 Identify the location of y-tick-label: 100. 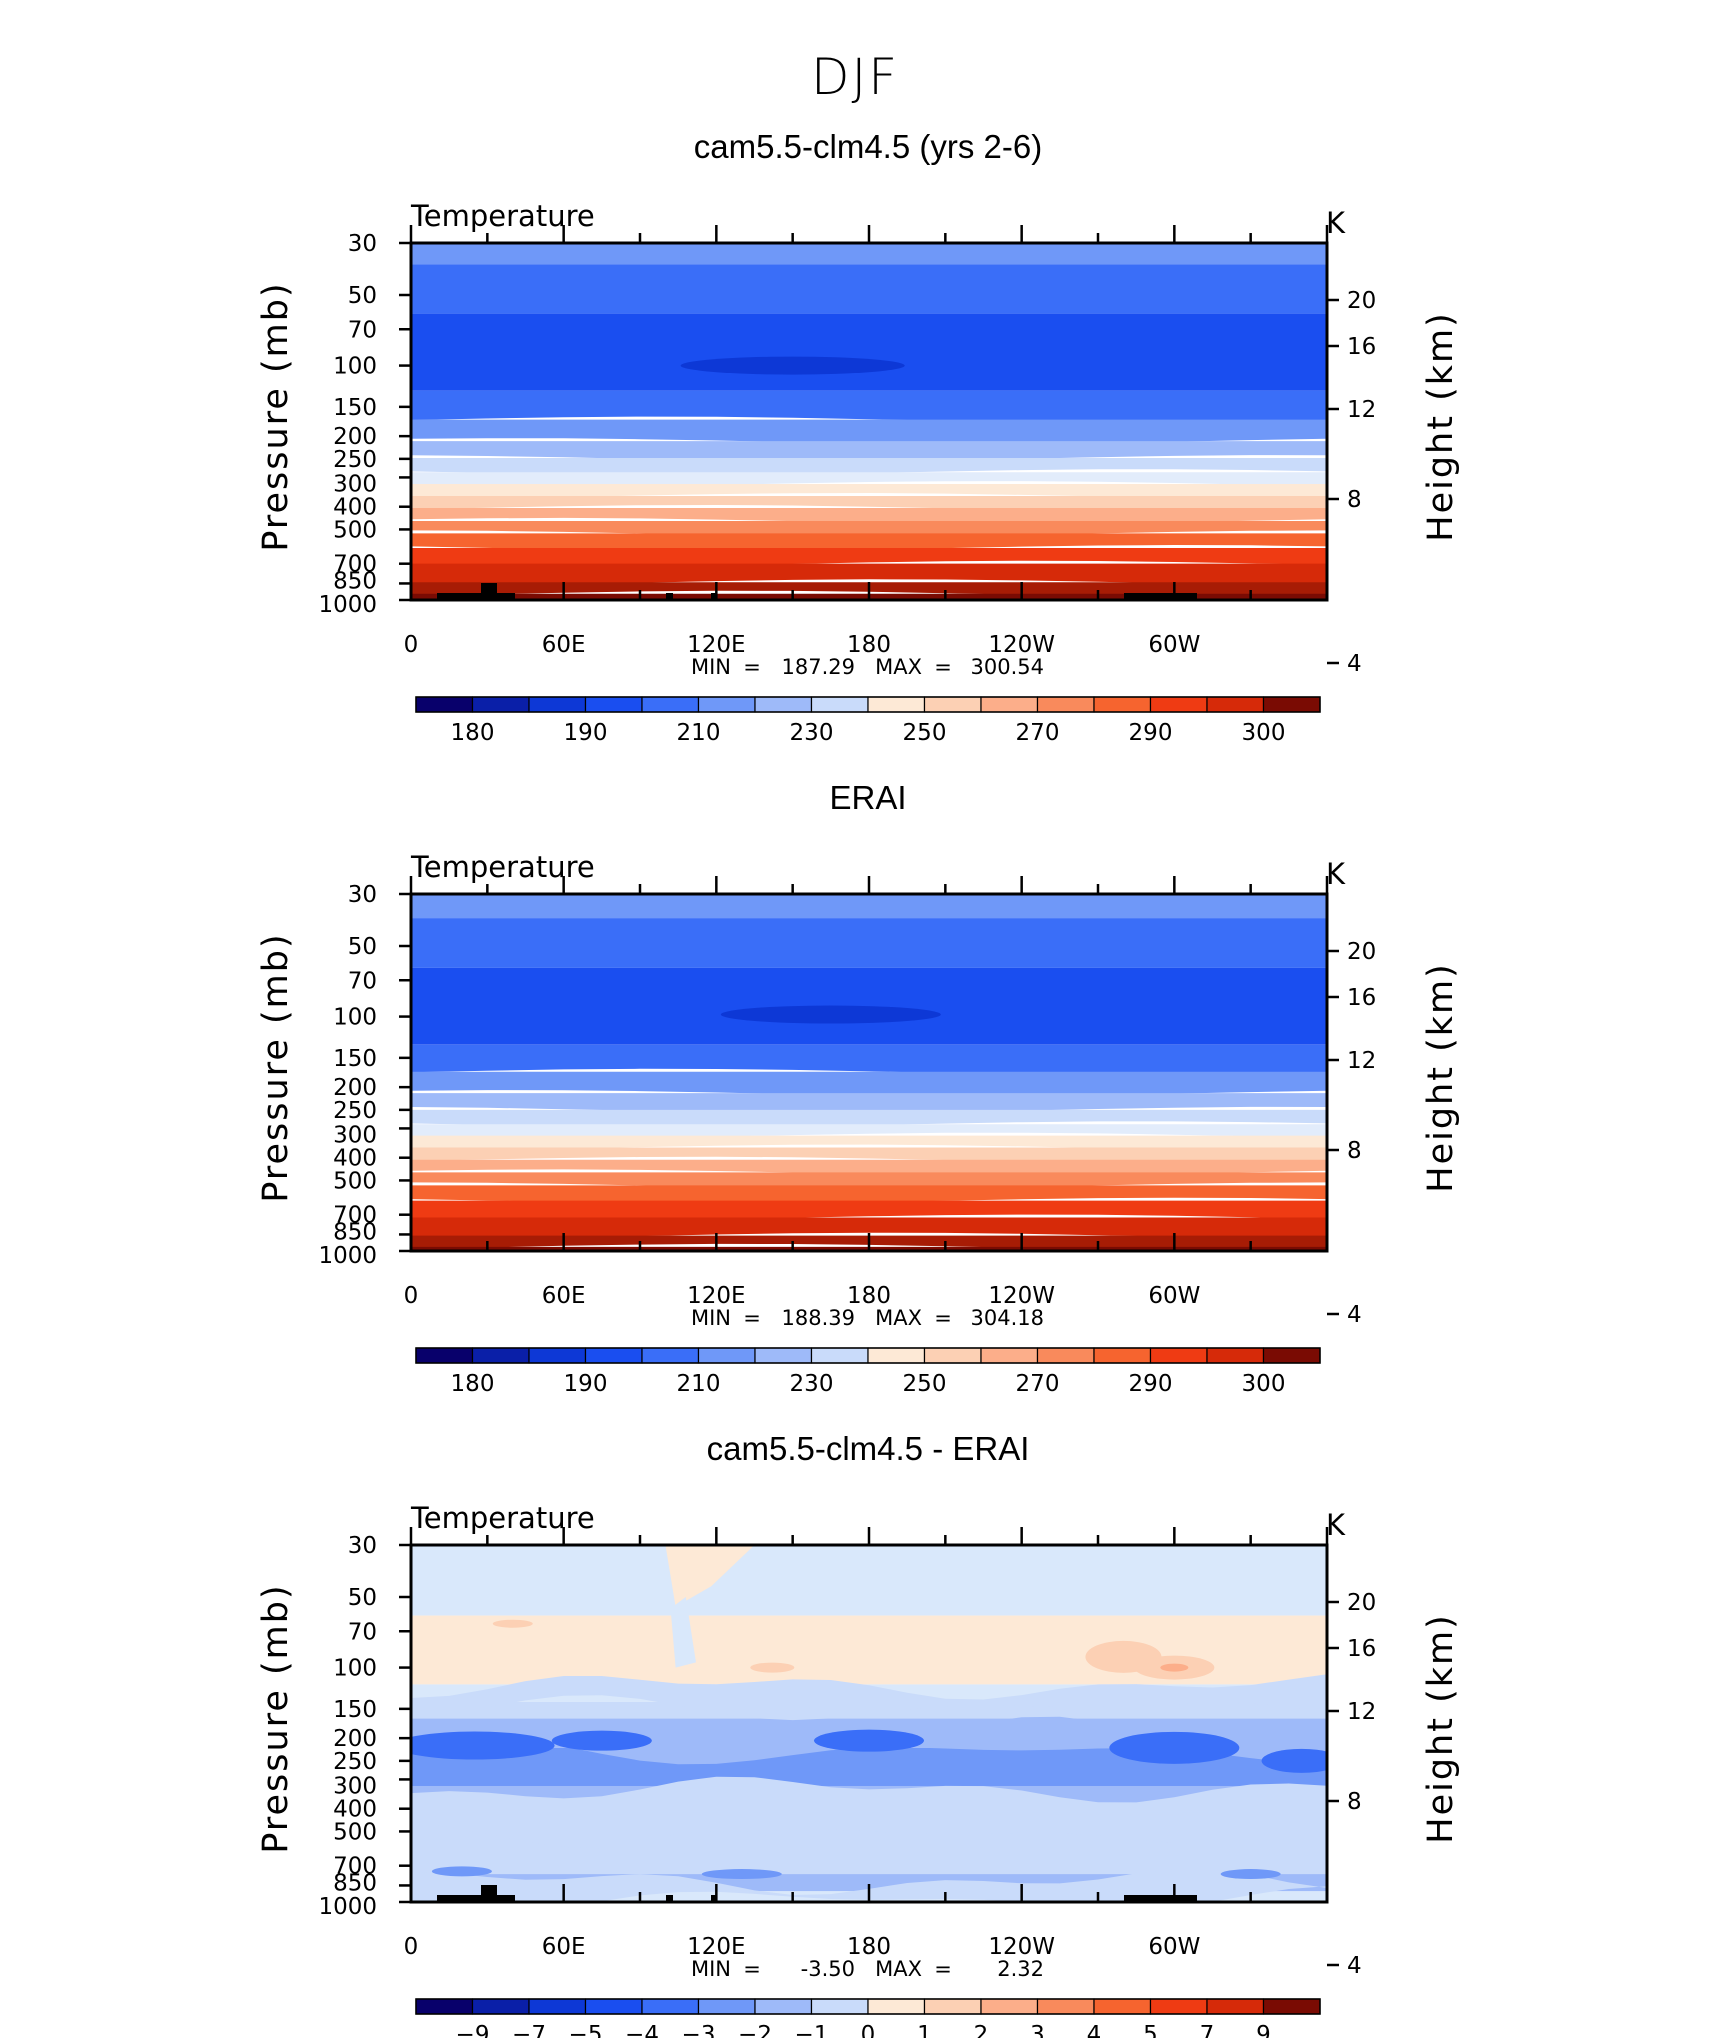
(355, 1018).